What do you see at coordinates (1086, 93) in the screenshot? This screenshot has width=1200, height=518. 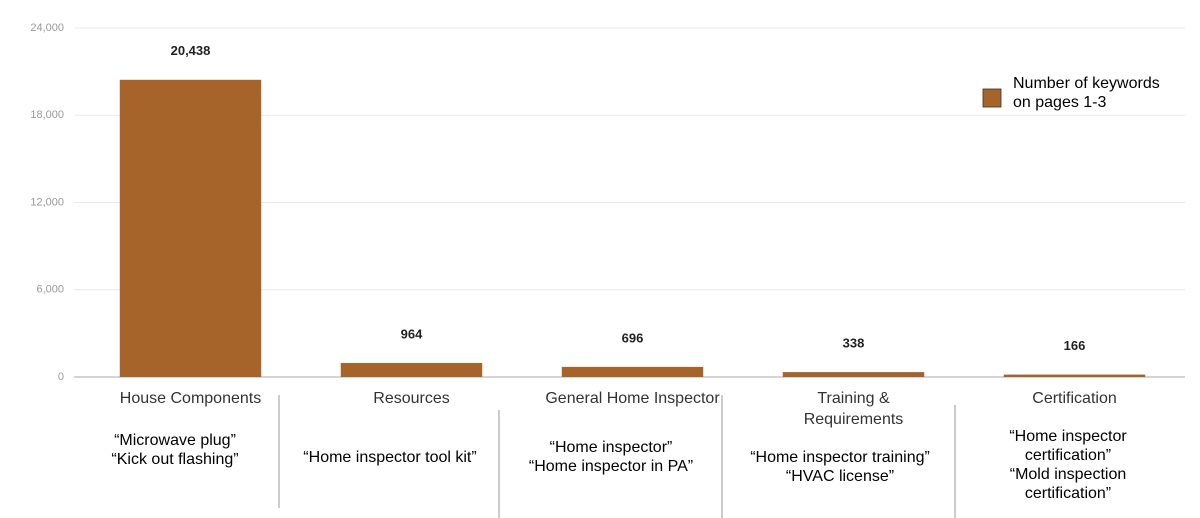 I see `legend-label: Number of keywords on pages 1-3` at bounding box center [1086, 93].